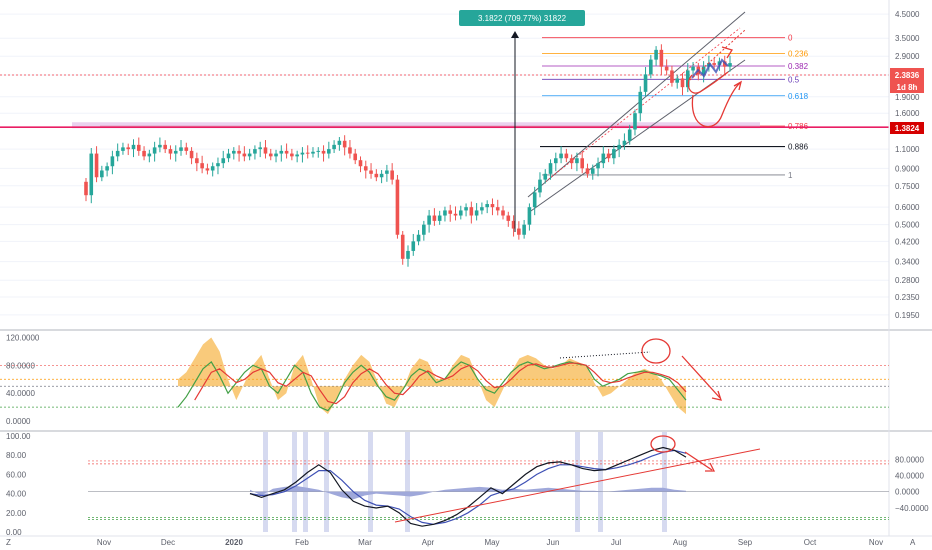 This screenshot has width=932, height=550. What do you see at coordinates (716, 395) in the screenshot?
I see `divergence-arrow-head` at bounding box center [716, 395].